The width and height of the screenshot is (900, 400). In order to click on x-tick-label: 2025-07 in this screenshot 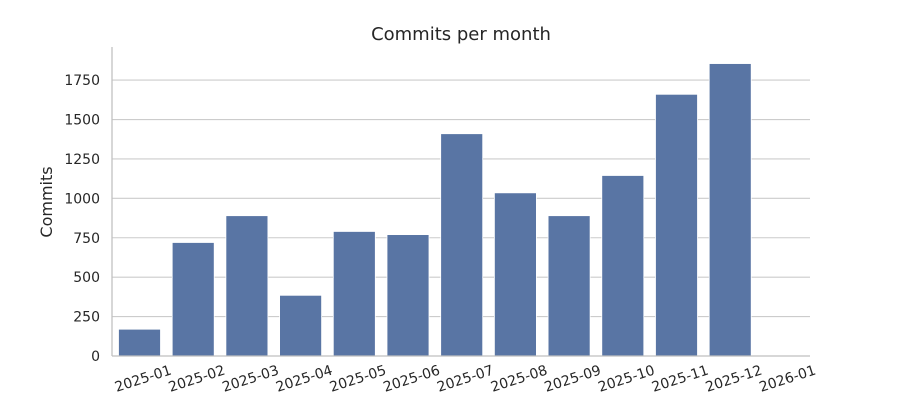, I will do `click(465, 379)`.